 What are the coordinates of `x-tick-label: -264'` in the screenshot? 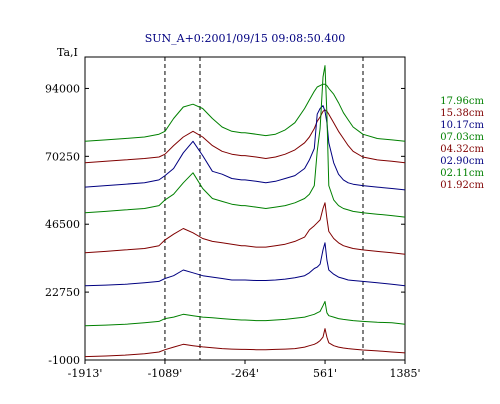 It's located at (245, 373).